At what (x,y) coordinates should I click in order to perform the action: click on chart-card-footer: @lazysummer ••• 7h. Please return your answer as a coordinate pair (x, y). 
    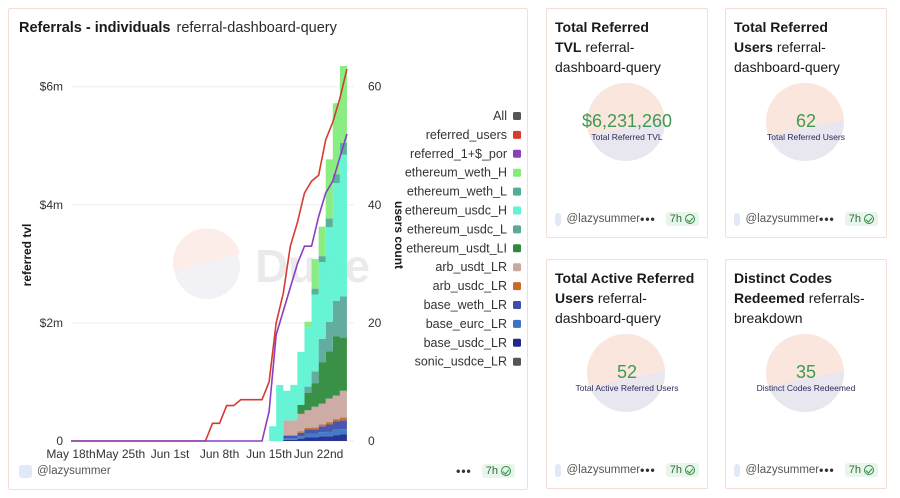
    Looking at the image, I should click on (267, 471).